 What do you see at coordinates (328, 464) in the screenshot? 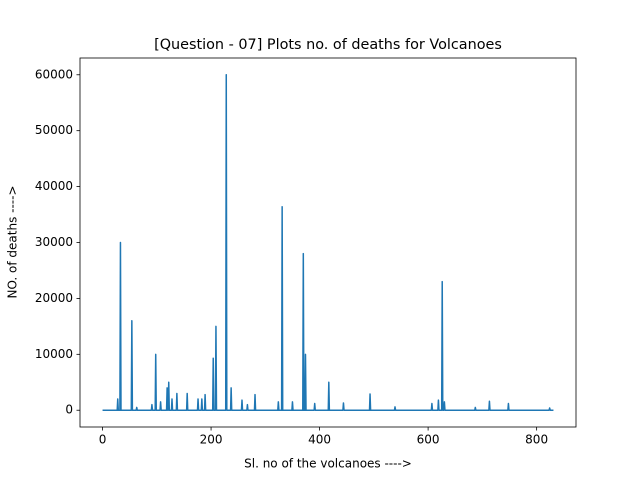
I see `x-axis-label: Sl. no of the volcanoes ---->` at bounding box center [328, 464].